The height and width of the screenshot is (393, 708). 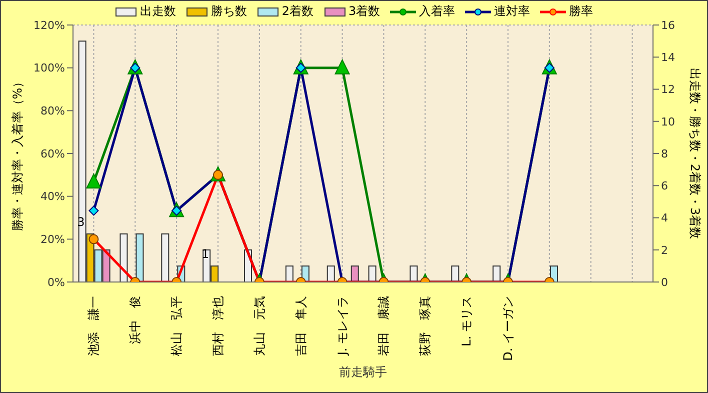 I want to click on y2-axis-title: 出走数・勝ち数・2着数・3着数, so click(x=695, y=154).